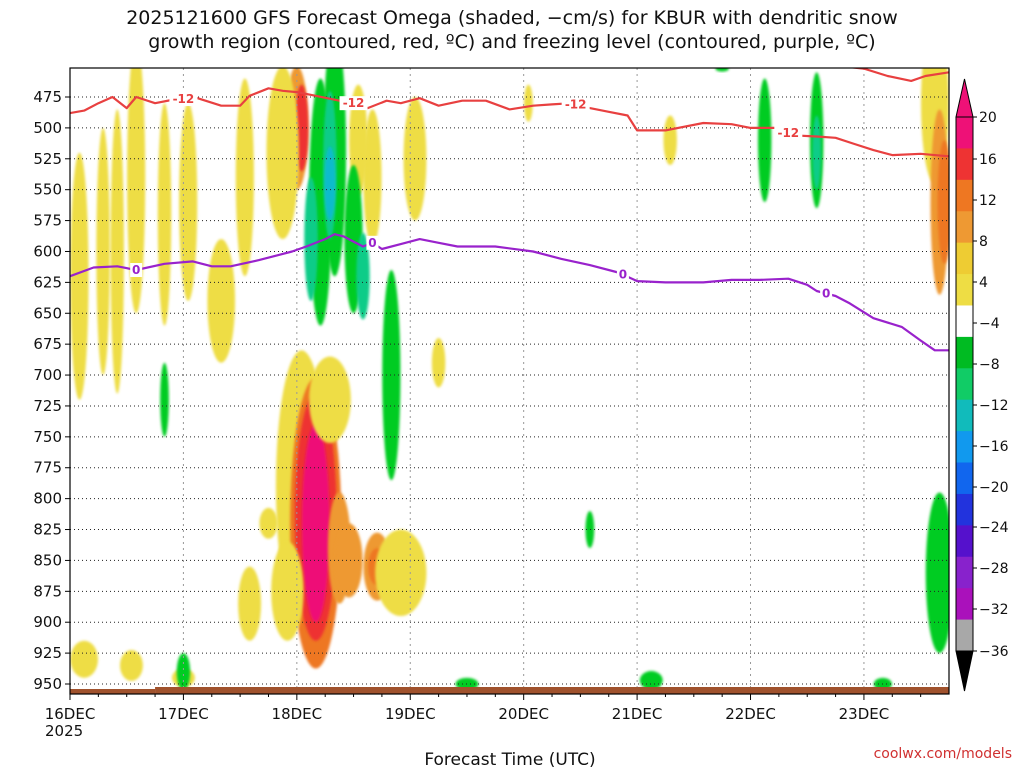 This screenshot has width=1024, height=768. I want to click on y-tick-label-525: 525, so click(47, 159).